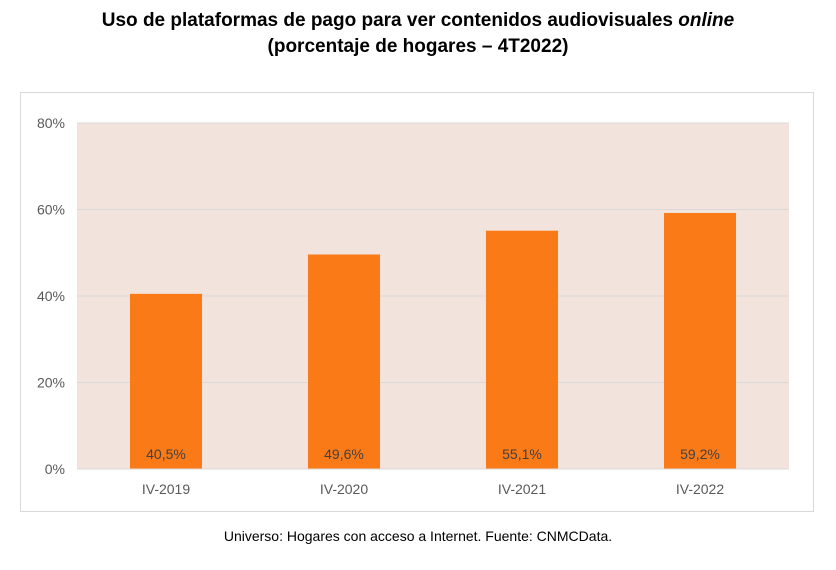 This screenshot has height=570, width=836. What do you see at coordinates (344, 454) in the screenshot?
I see `data-label: 49,6%` at bounding box center [344, 454].